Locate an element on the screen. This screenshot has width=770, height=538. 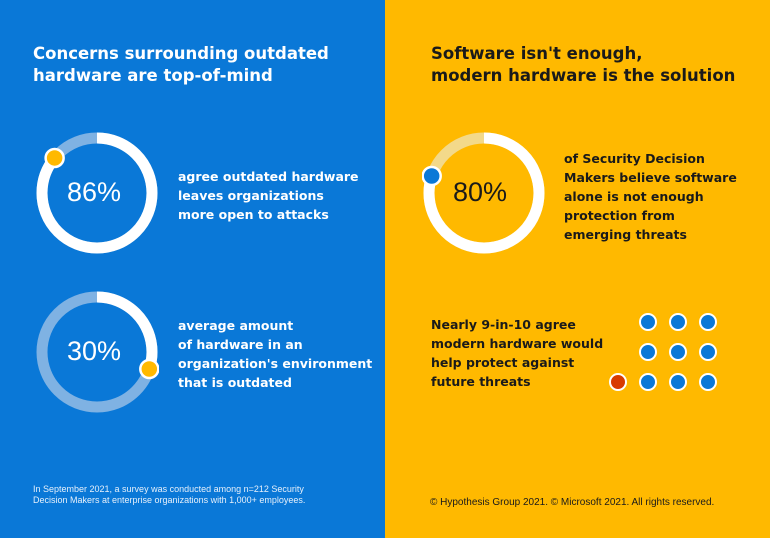
stat-80-value: 80% is located at coordinates (480, 192).